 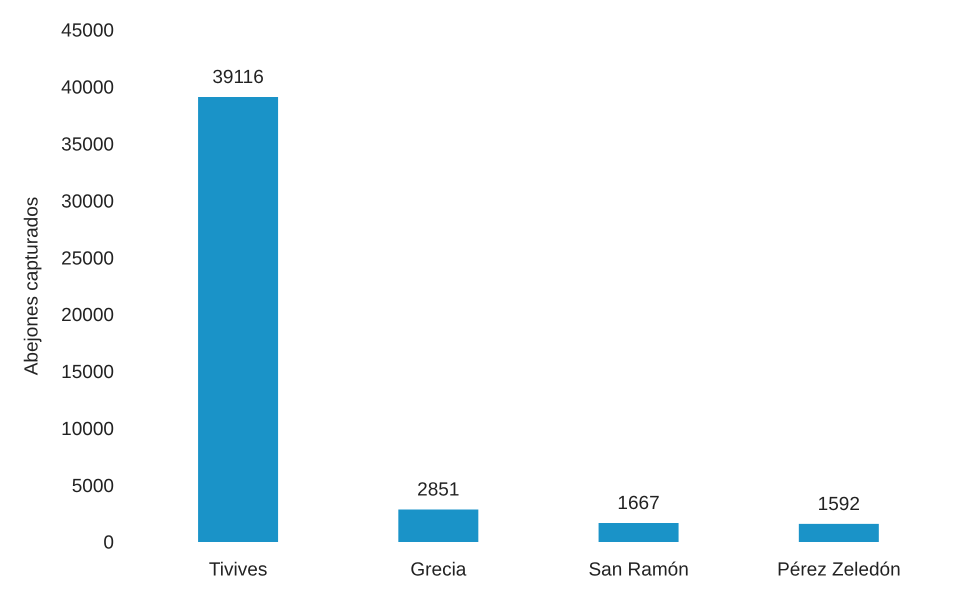 What do you see at coordinates (839, 569) in the screenshot?
I see `x-tick-label: Pérez Zeledón` at bounding box center [839, 569].